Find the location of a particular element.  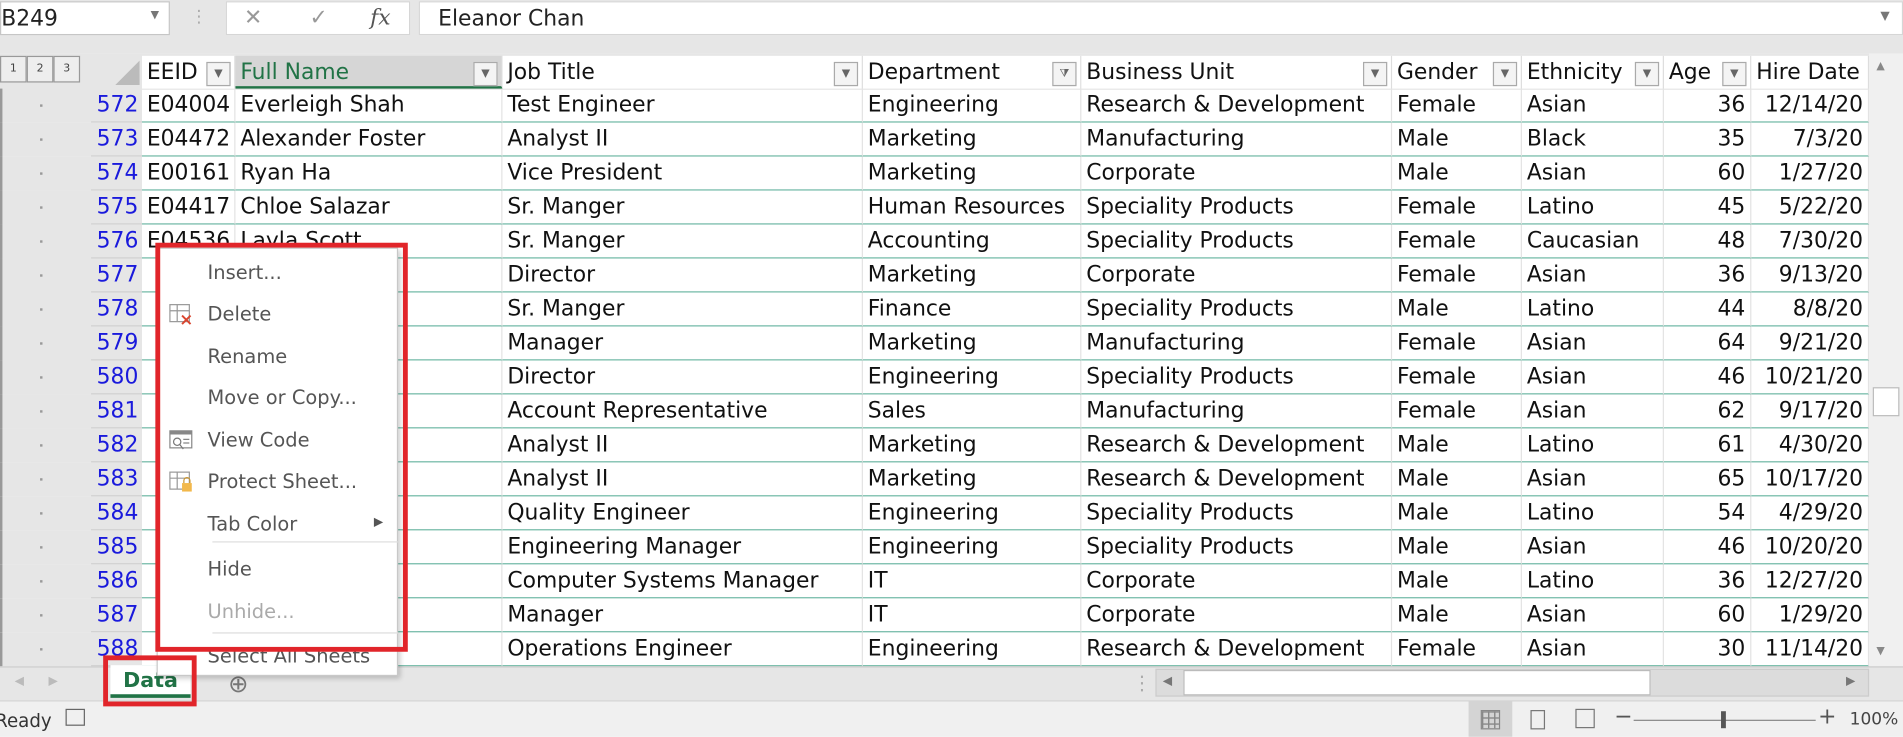

cell: Computer Systems Manager is located at coordinates (682, 581).